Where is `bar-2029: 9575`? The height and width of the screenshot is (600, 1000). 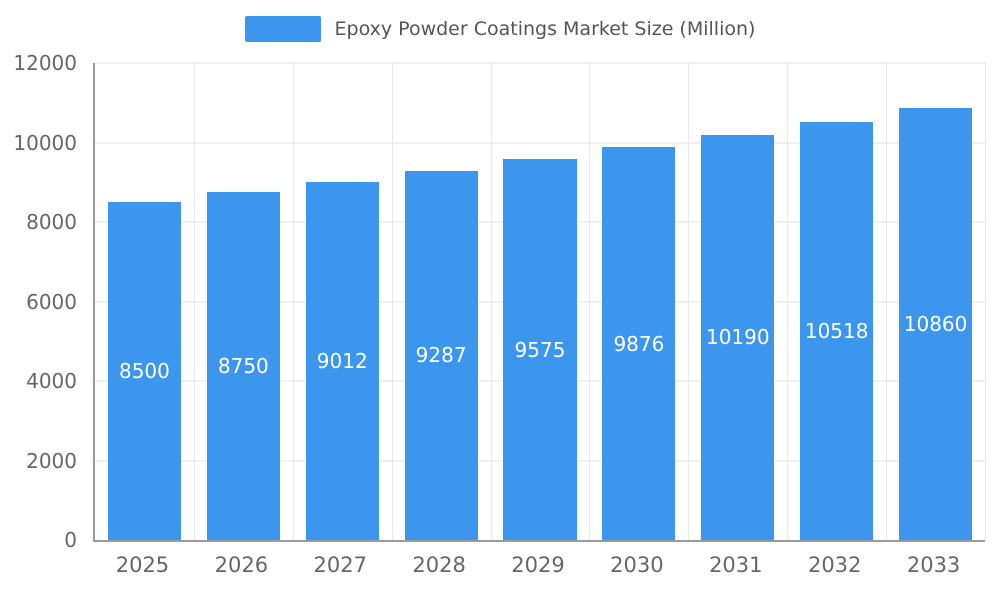
bar-2029: 9575 is located at coordinates (540, 349).